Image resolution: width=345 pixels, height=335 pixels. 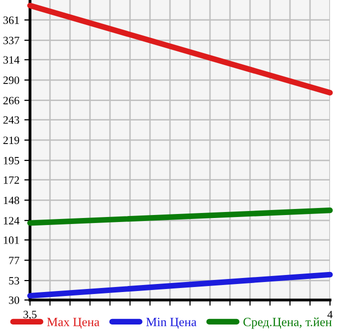 What do you see at coordinates (287, 323) in the screenshot?
I see `legend-label: Сред.Цена, т.йен` at bounding box center [287, 323].